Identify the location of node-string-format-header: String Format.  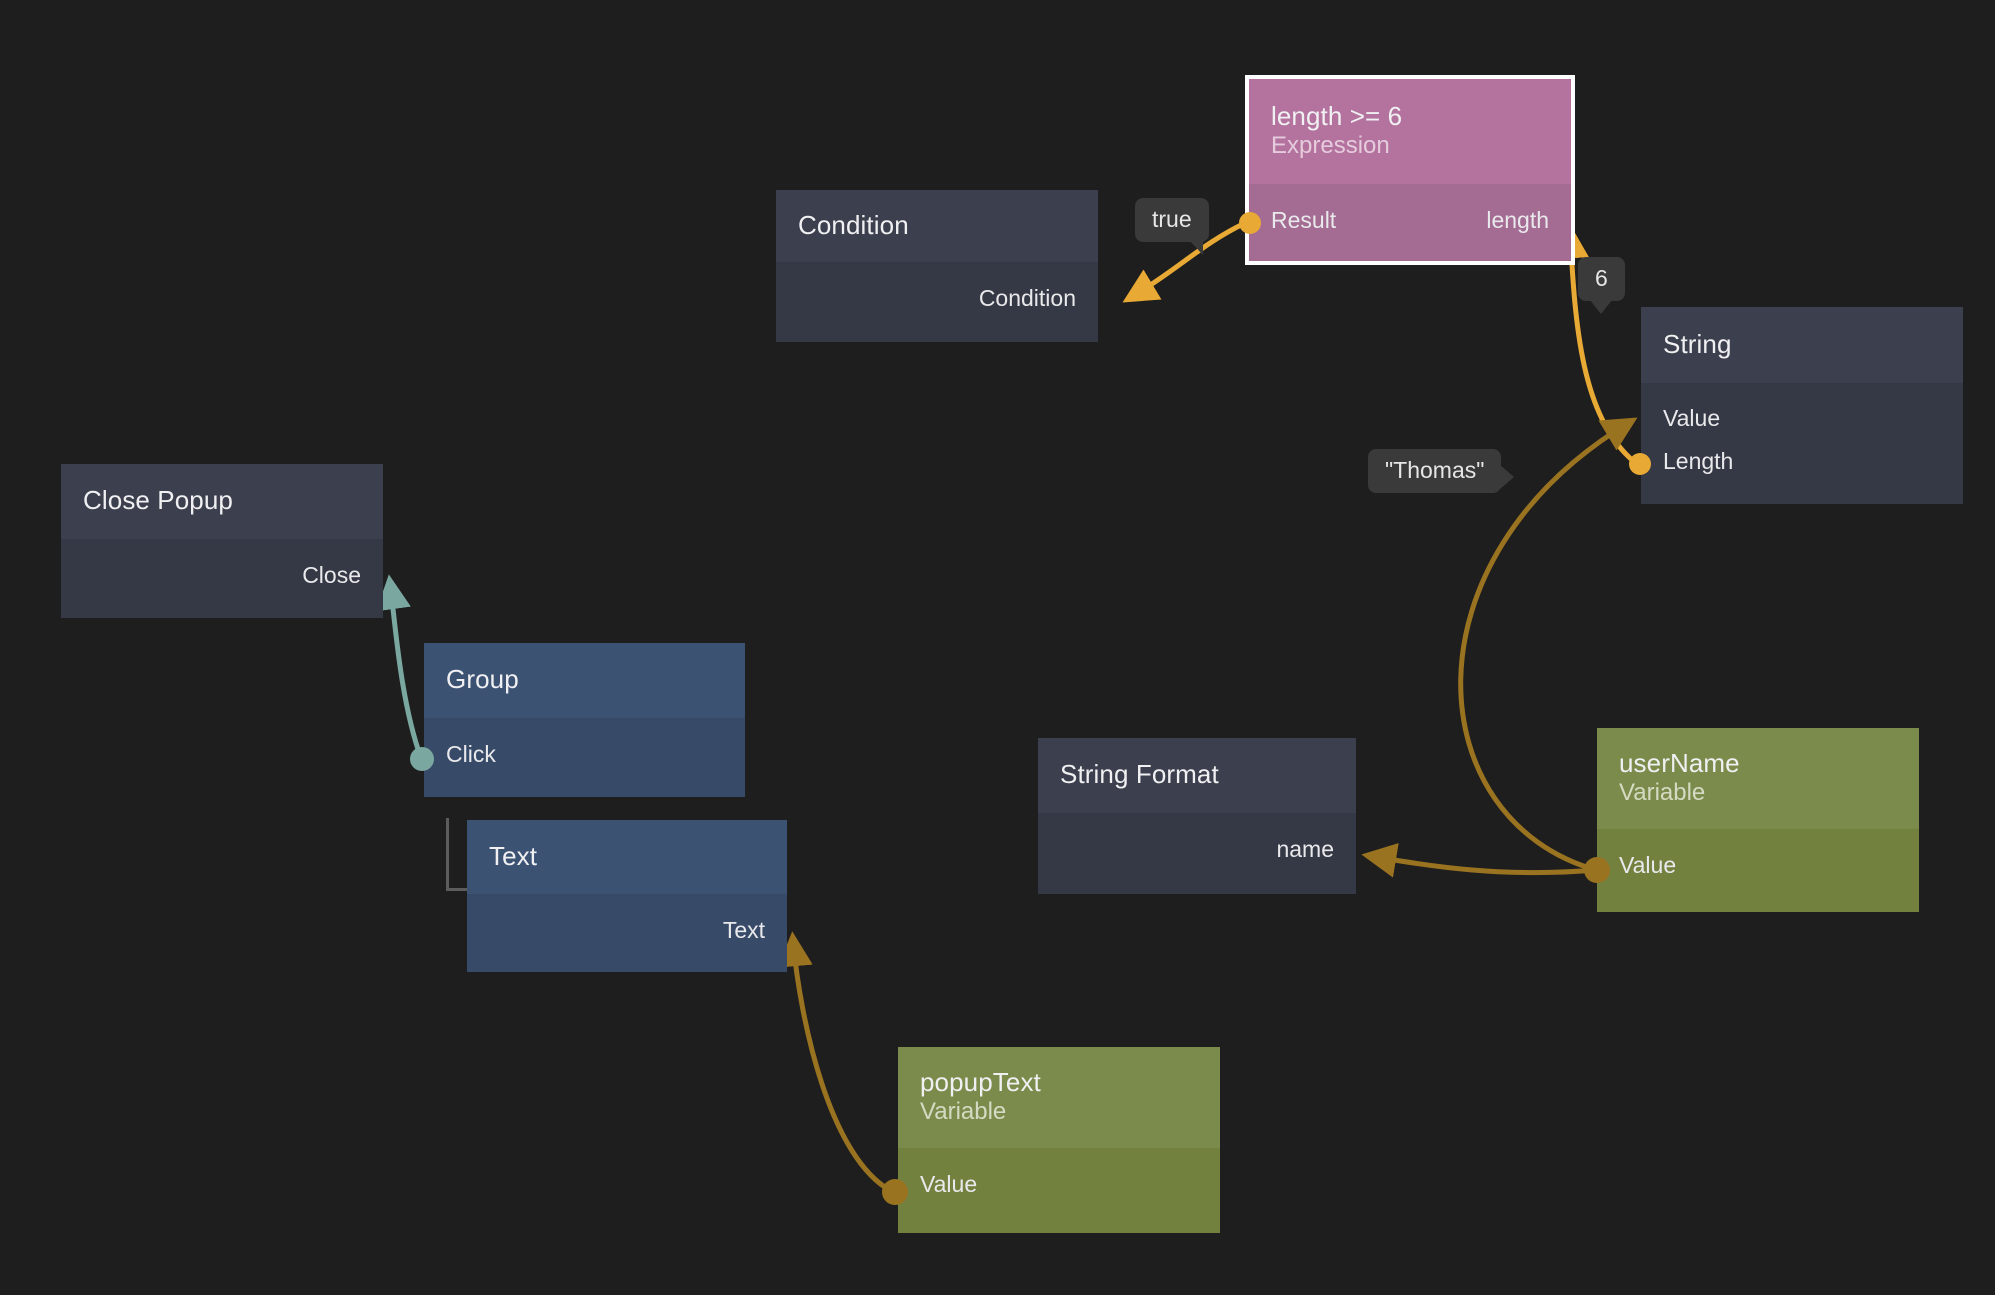
(1197, 775).